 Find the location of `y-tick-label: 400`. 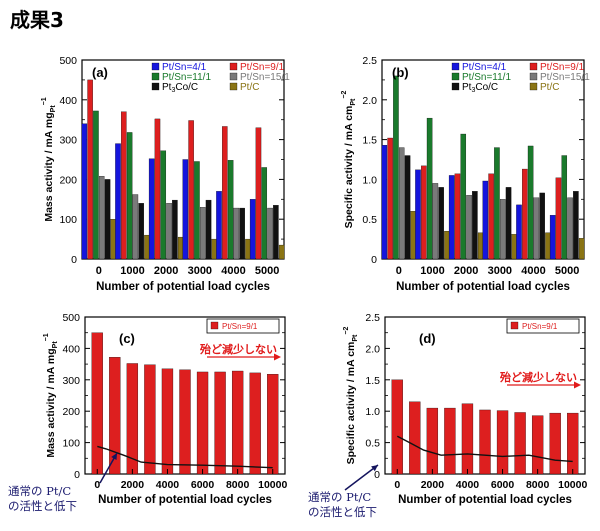

y-tick-label: 400 is located at coordinates (68, 101).